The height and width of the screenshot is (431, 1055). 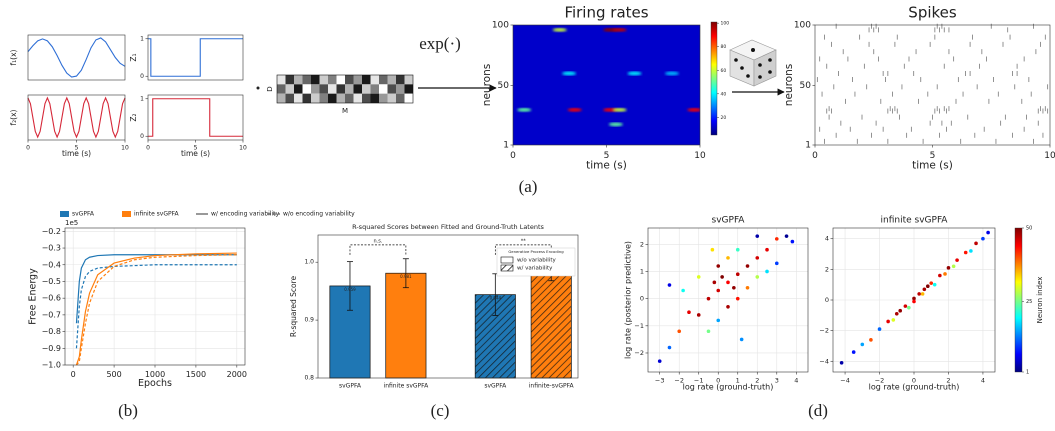 I want to click on colorbar-tick-label: 50, so click(x=1029, y=229).